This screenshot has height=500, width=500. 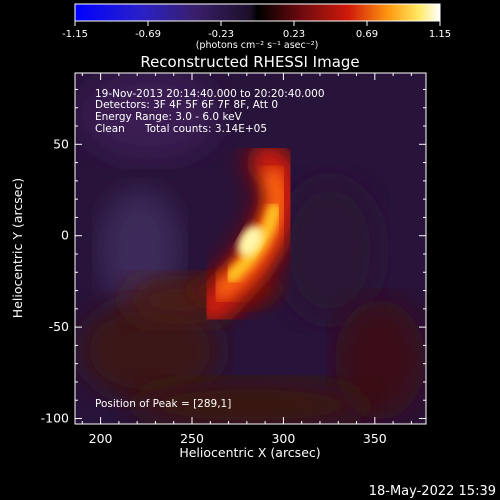 I want to click on y-tick-label: 50, so click(x=61, y=143).